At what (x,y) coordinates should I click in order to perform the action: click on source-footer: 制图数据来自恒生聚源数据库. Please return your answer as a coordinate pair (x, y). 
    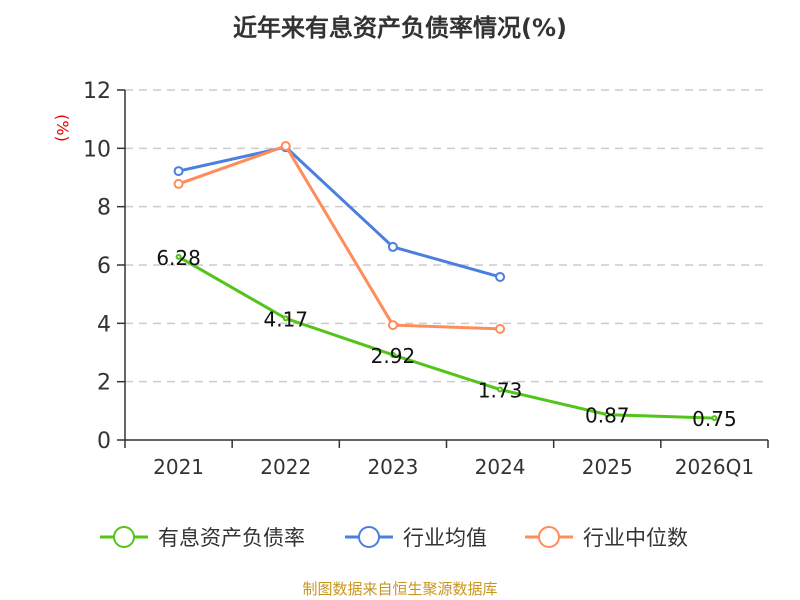
    Looking at the image, I should click on (400, 589).